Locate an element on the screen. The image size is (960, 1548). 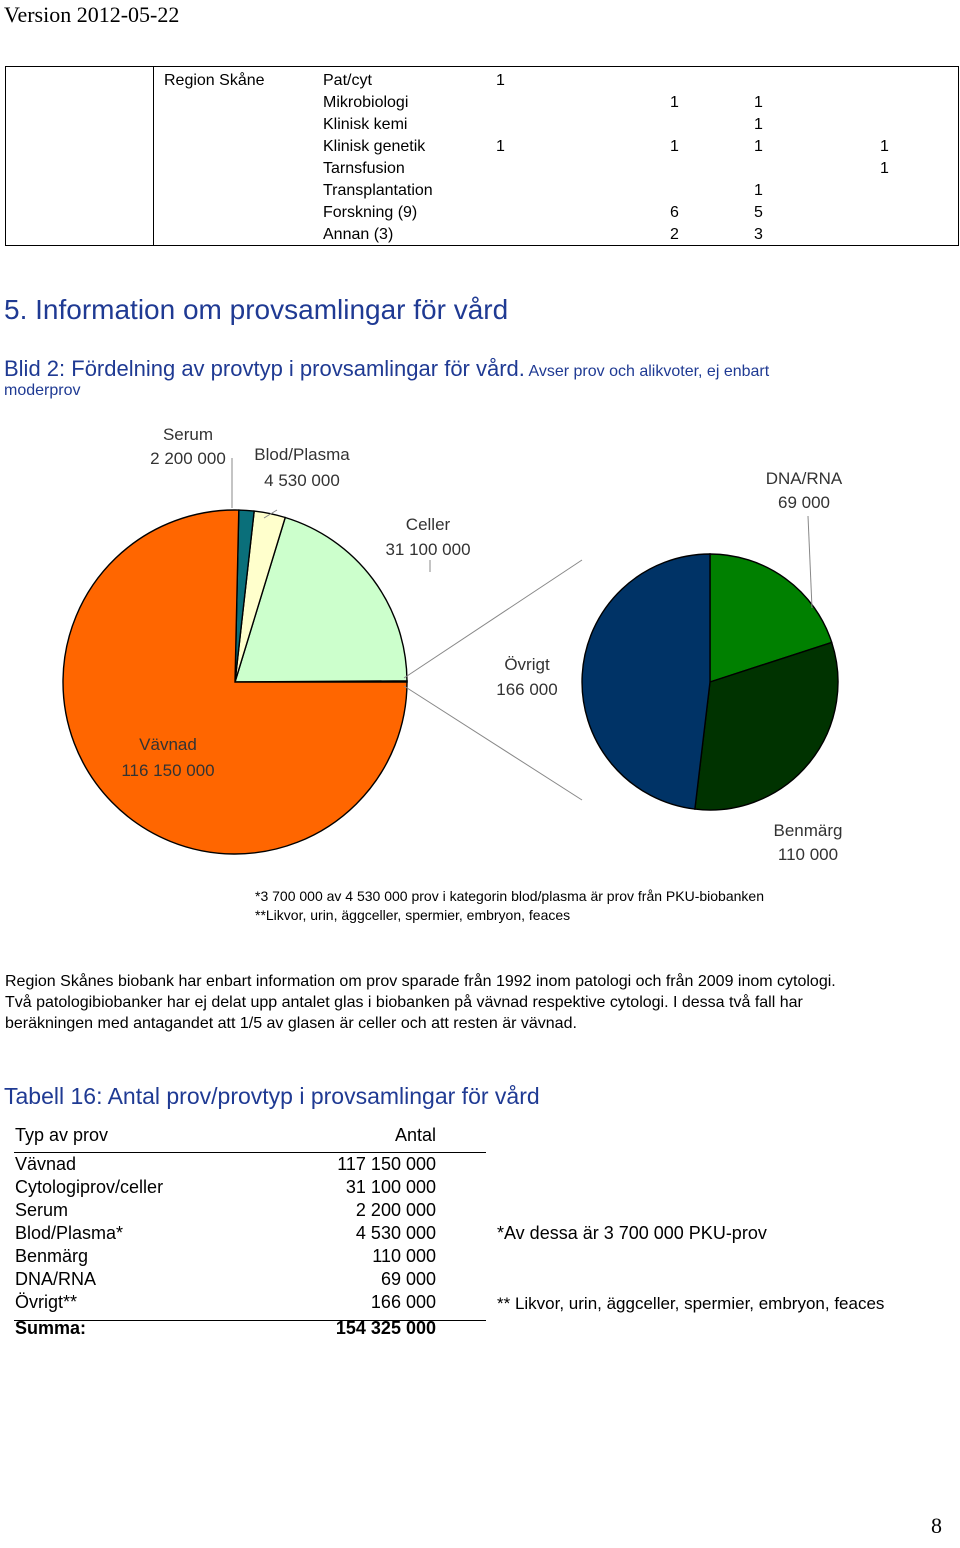
sub-slice-label-name: DNA/RNA is located at coordinates (804, 478).